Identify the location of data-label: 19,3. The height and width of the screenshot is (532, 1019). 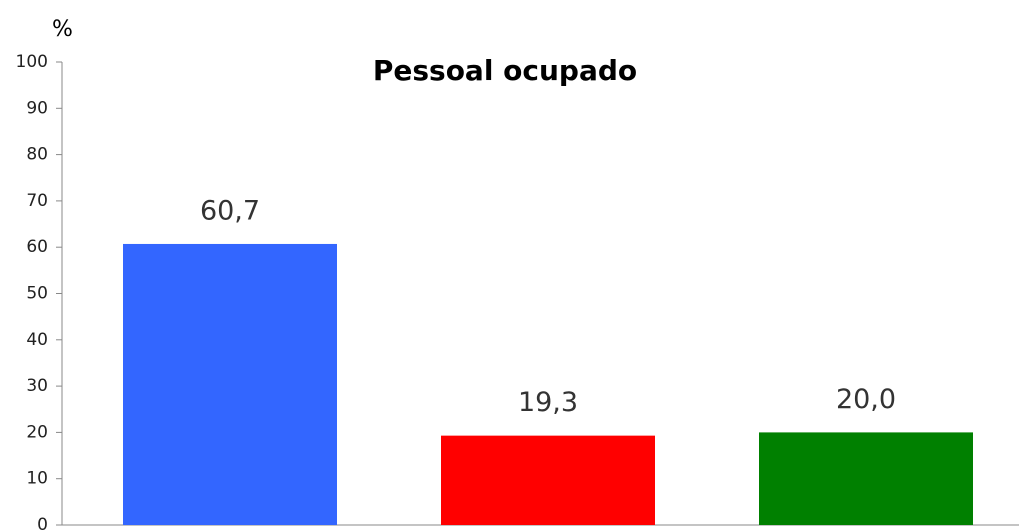
(548, 402).